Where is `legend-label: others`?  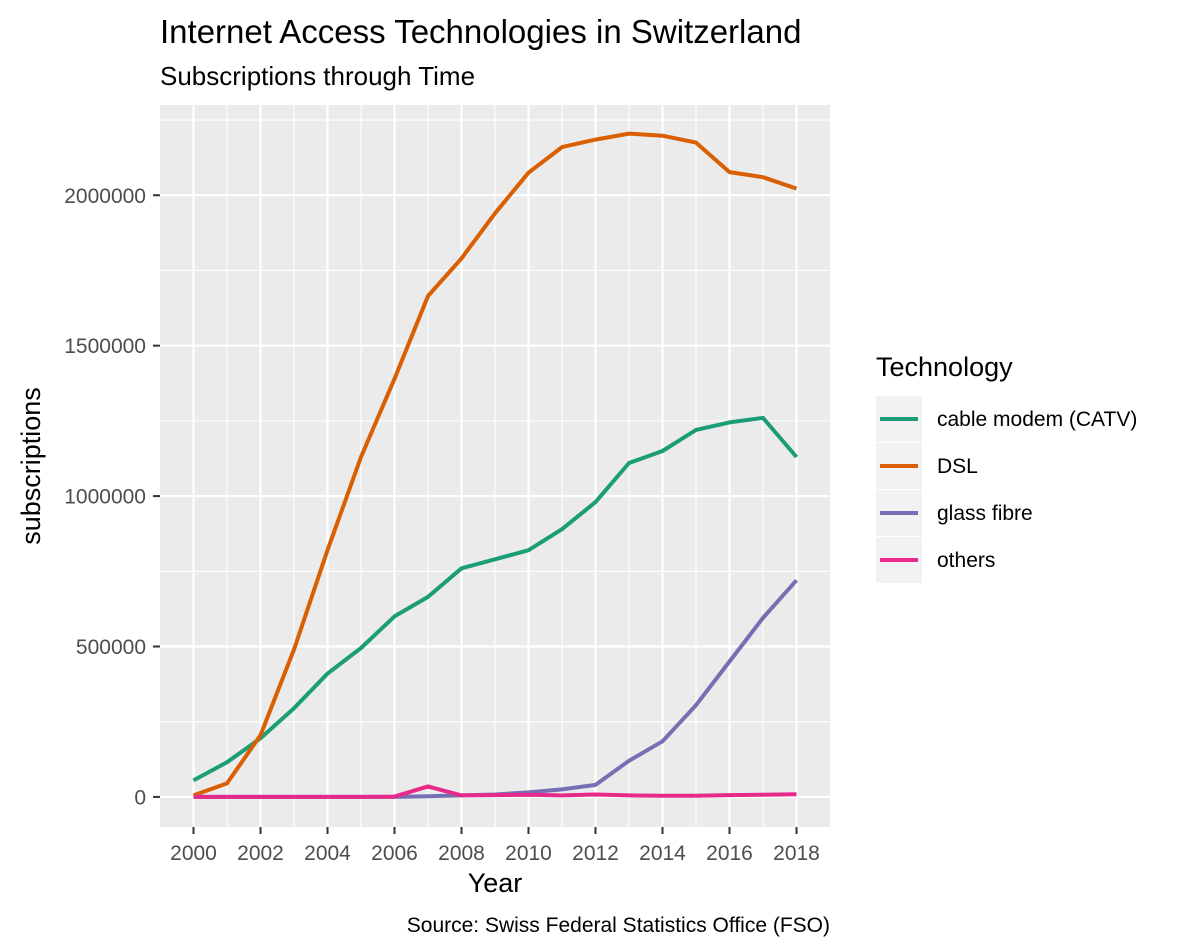
legend-label: others is located at coordinates (966, 560).